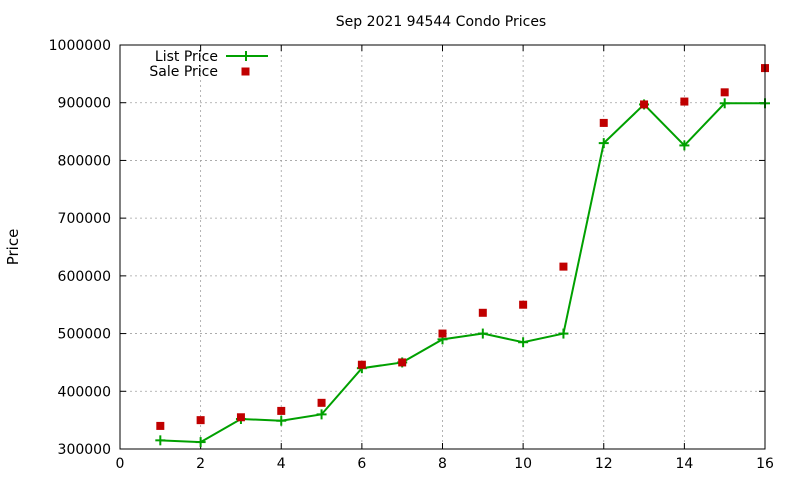 This screenshot has width=800, height=480. I want to click on x-tick-label: 2, so click(200, 464).